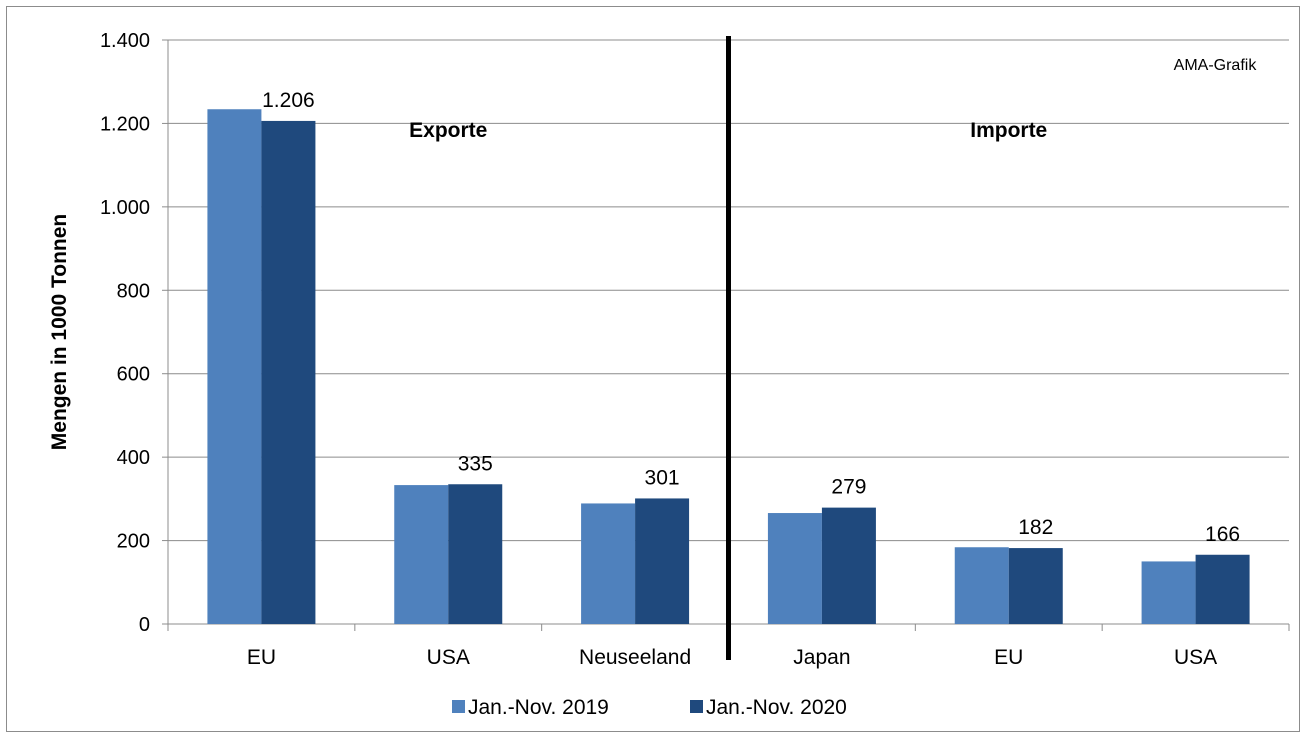 This screenshot has height=740, width=1308. Describe the element at coordinates (133, 291) in the screenshot. I see `y-tick-label: 800` at that location.